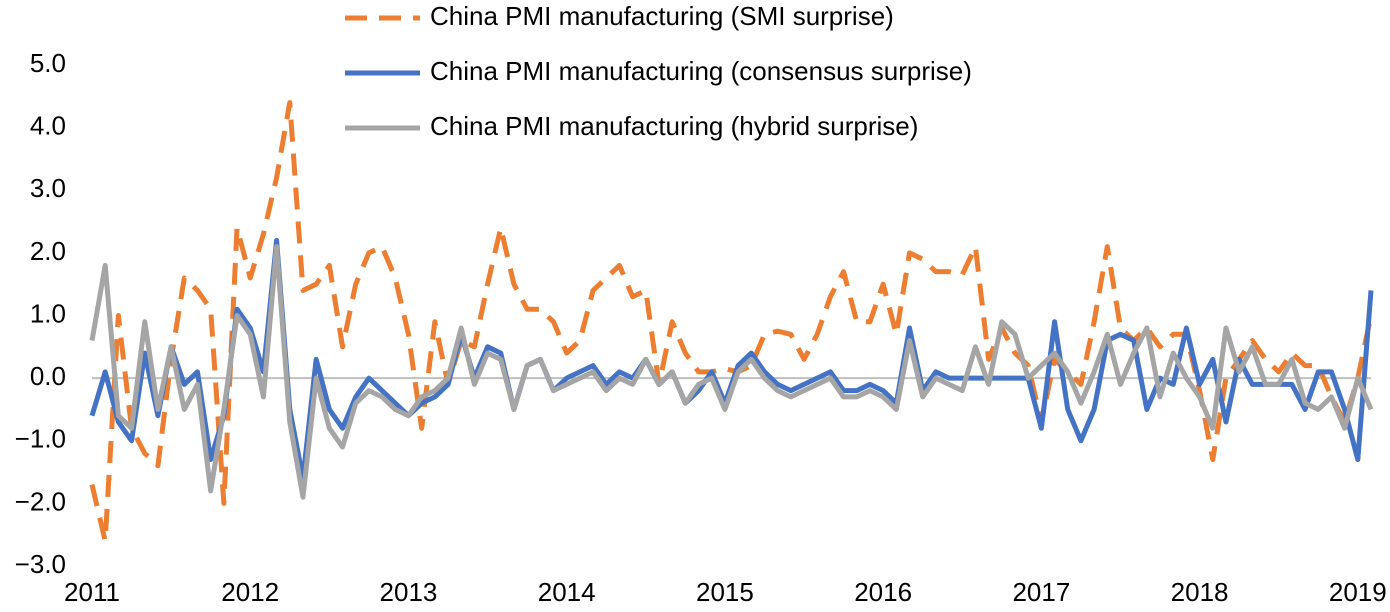 This screenshot has width=1390, height=612. I want to click on y-tick-label: 3.0, so click(48, 188).